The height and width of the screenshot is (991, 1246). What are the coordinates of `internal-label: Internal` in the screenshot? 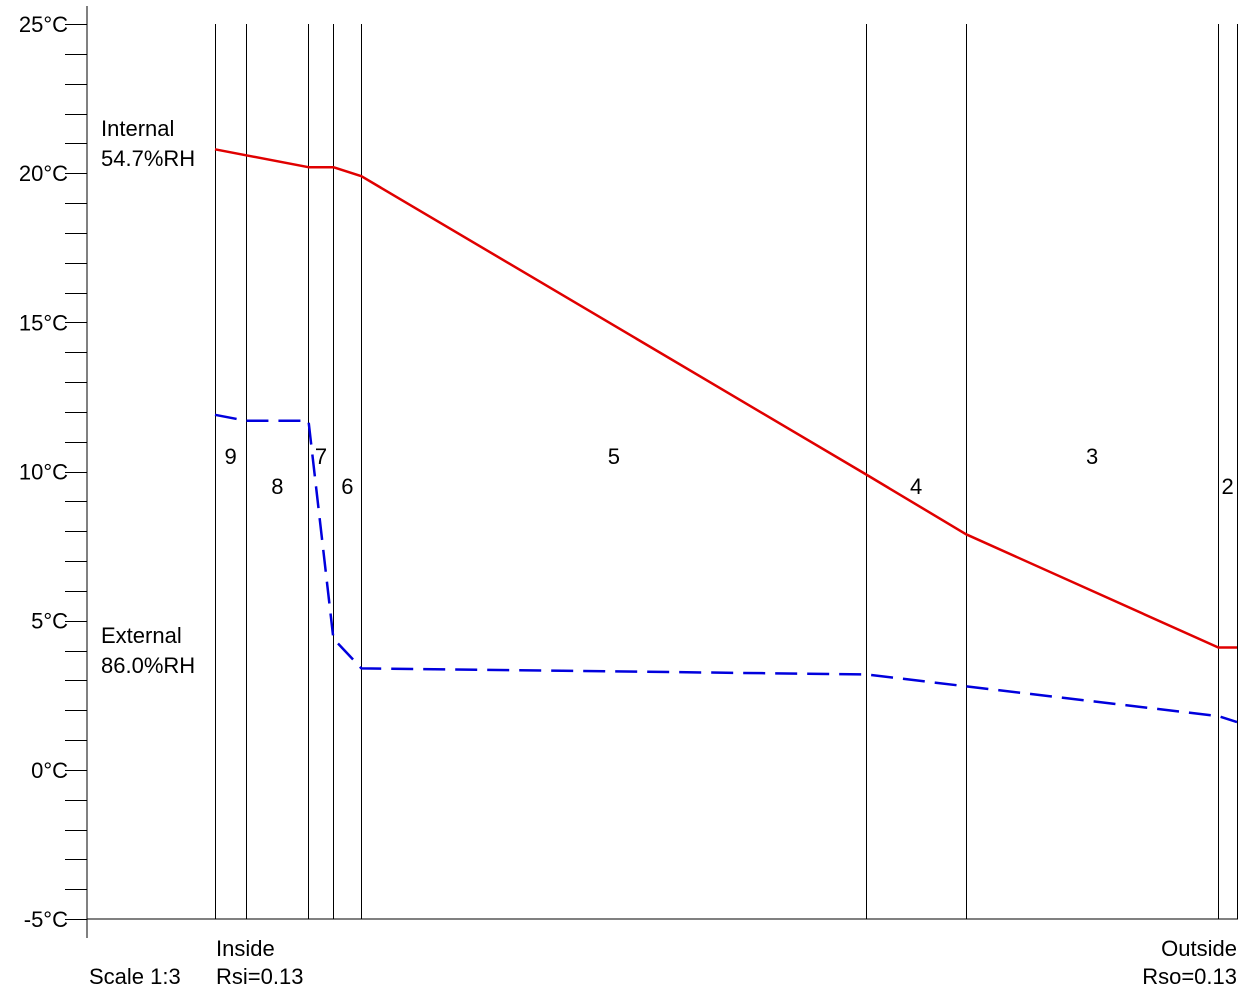 It's located at (137, 128).